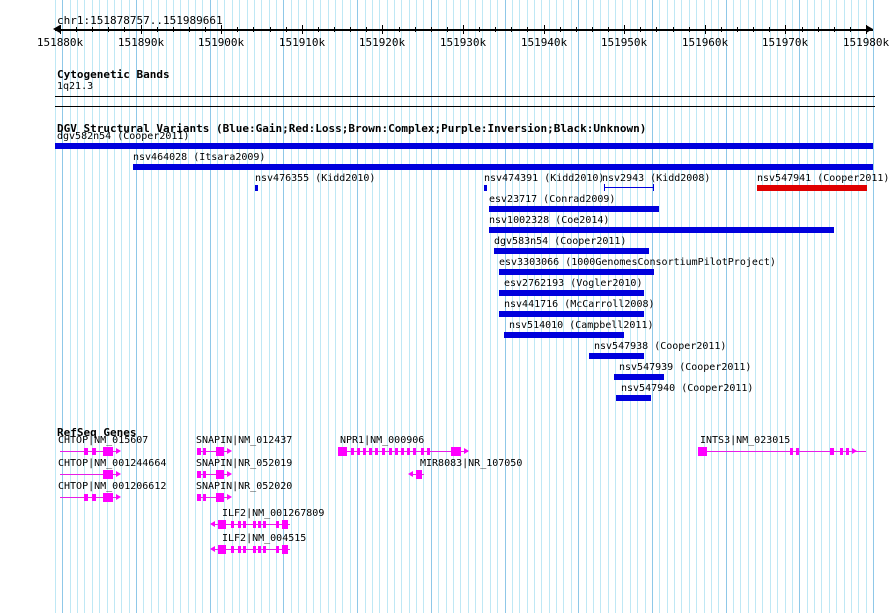  What do you see at coordinates (629, 187) in the screenshot?
I see `variant-range` at bounding box center [629, 187].